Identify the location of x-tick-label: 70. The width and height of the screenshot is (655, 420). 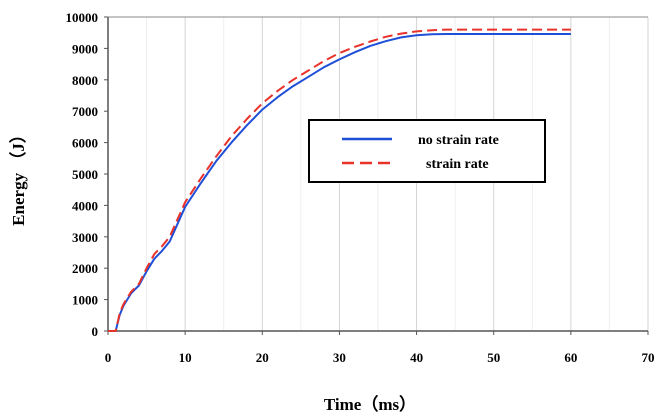
(648, 357).